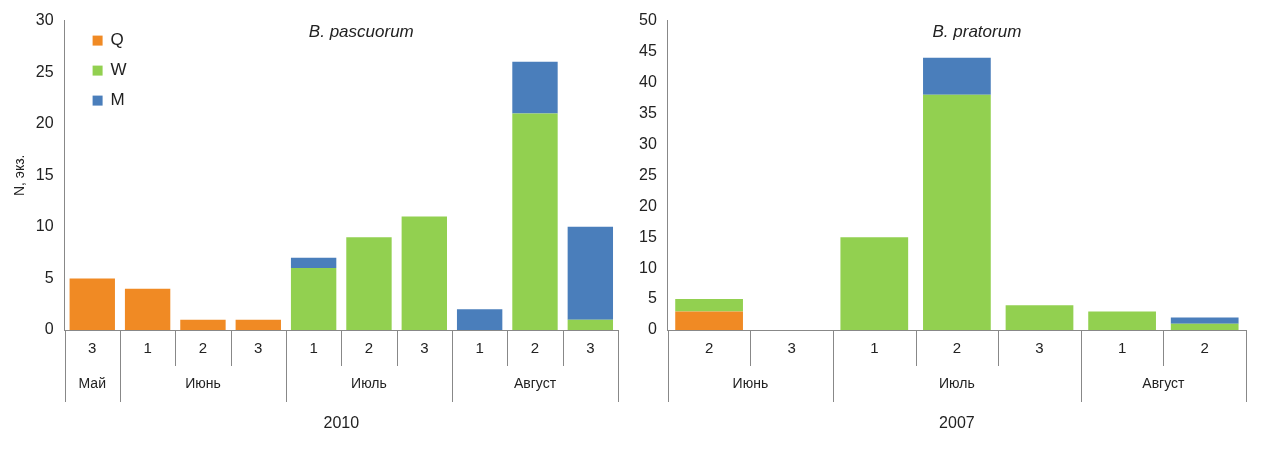 The image size is (1266, 473). I want to click on chart-title: B. pratorum, so click(977, 32).